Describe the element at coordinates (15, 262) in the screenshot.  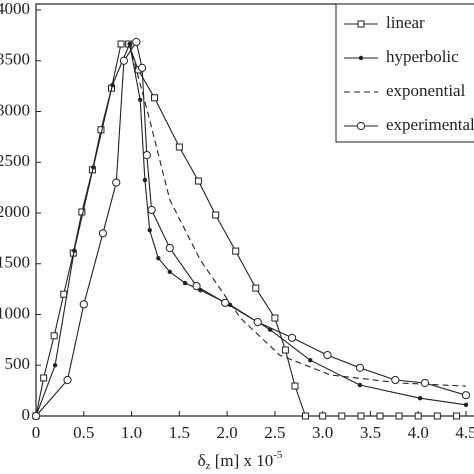
I see `y-tick-label: 1500` at that location.